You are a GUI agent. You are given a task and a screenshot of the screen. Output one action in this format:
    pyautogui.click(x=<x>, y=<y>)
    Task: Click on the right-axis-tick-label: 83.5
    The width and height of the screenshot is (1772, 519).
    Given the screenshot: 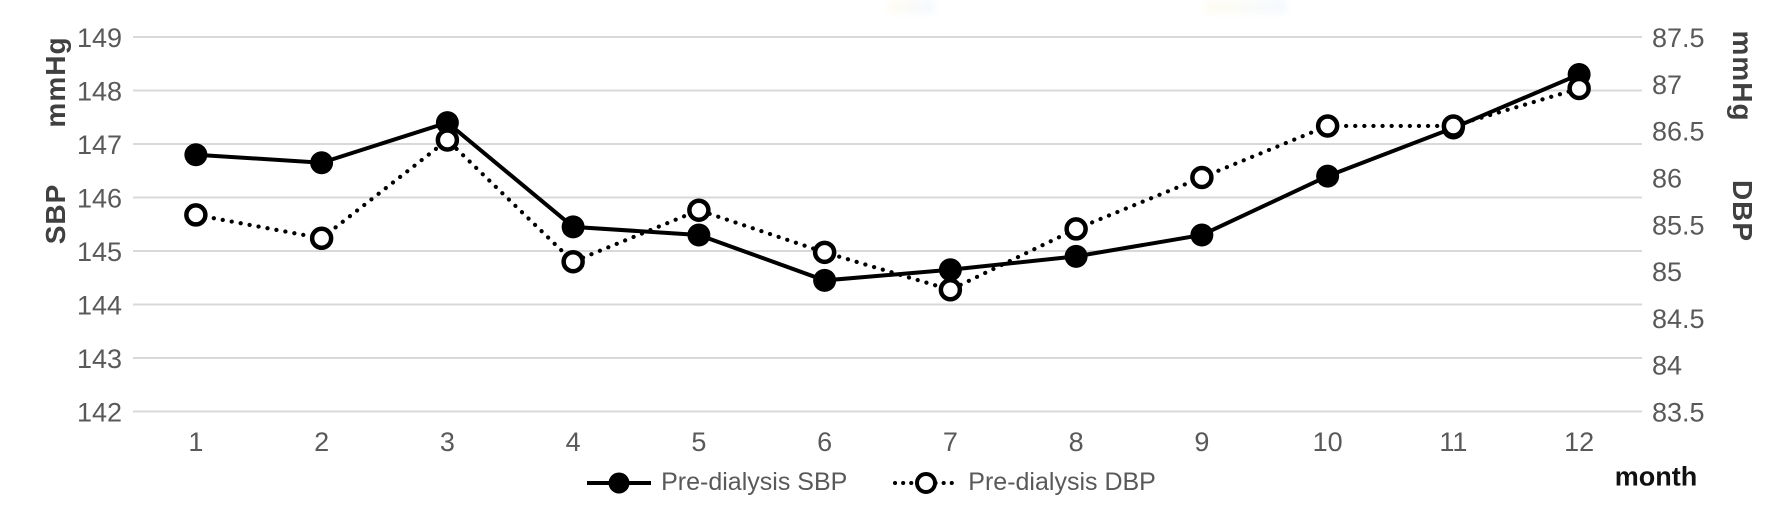 What is the action you would take?
    pyautogui.click(x=1678, y=413)
    